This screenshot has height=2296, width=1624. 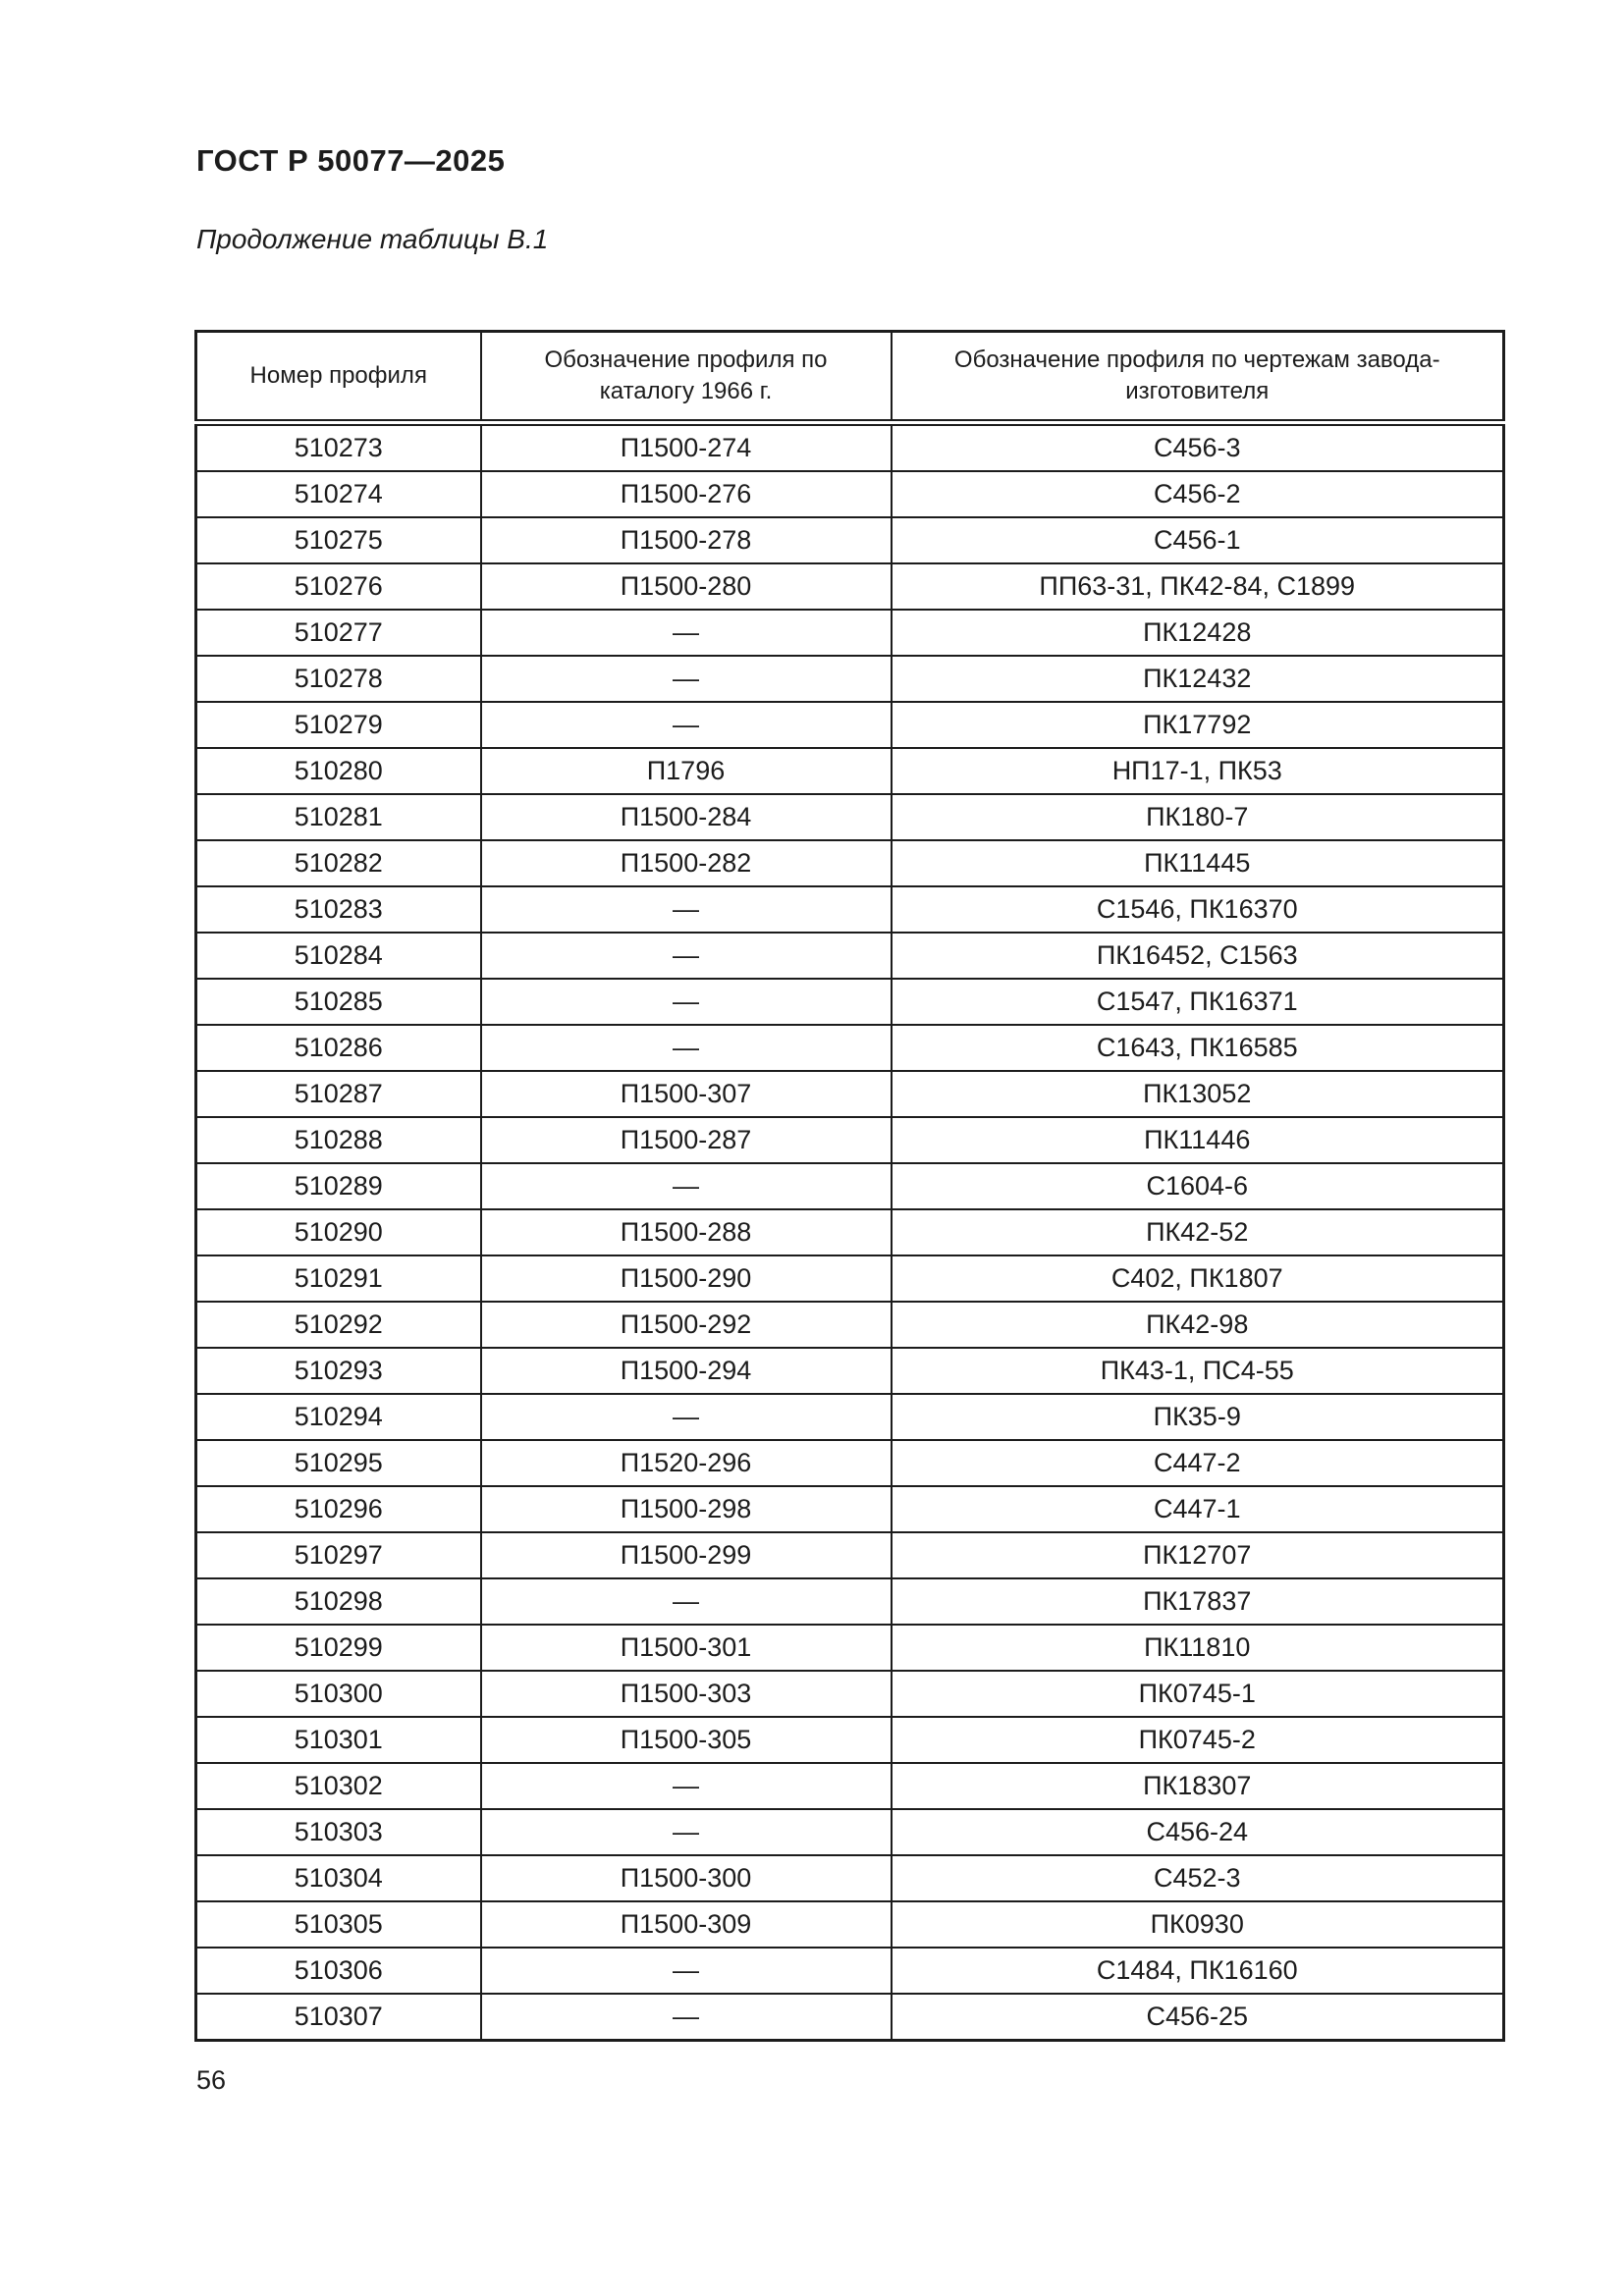 What do you see at coordinates (686, 1325) in the screenshot?
I see `cell-catalog-designation: П1500-292` at bounding box center [686, 1325].